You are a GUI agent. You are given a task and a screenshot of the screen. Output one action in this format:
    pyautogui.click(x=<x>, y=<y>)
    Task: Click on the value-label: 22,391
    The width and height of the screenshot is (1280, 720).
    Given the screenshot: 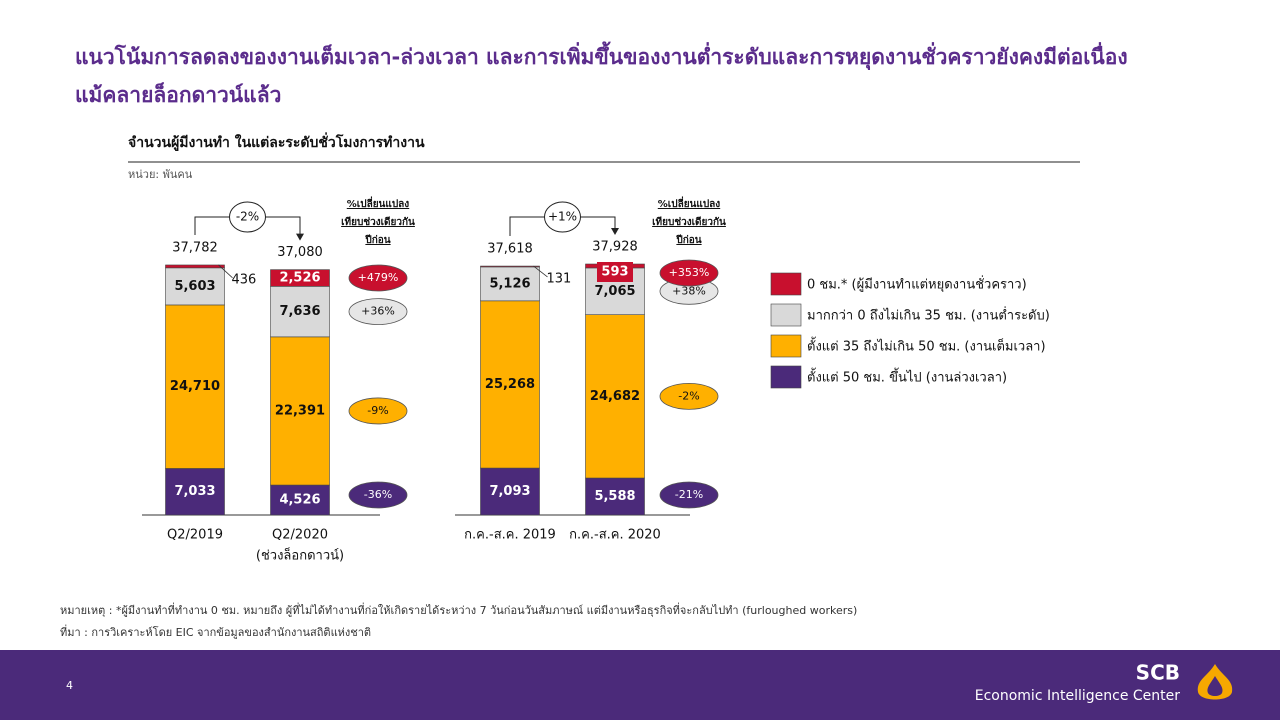 What is the action you would take?
    pyautogui.click(x=300, y=410)
    